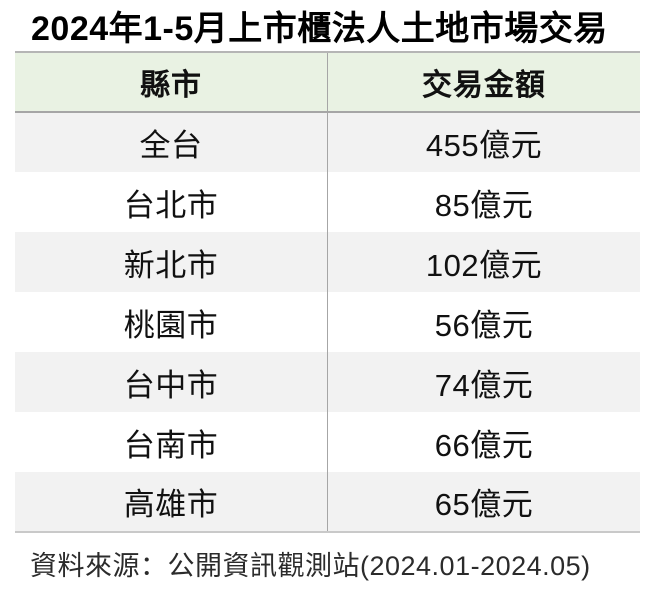 The height and width of the screenshot is (590, 656). I want to click on table-row: 高雄市 65億元, so click(327, 502).